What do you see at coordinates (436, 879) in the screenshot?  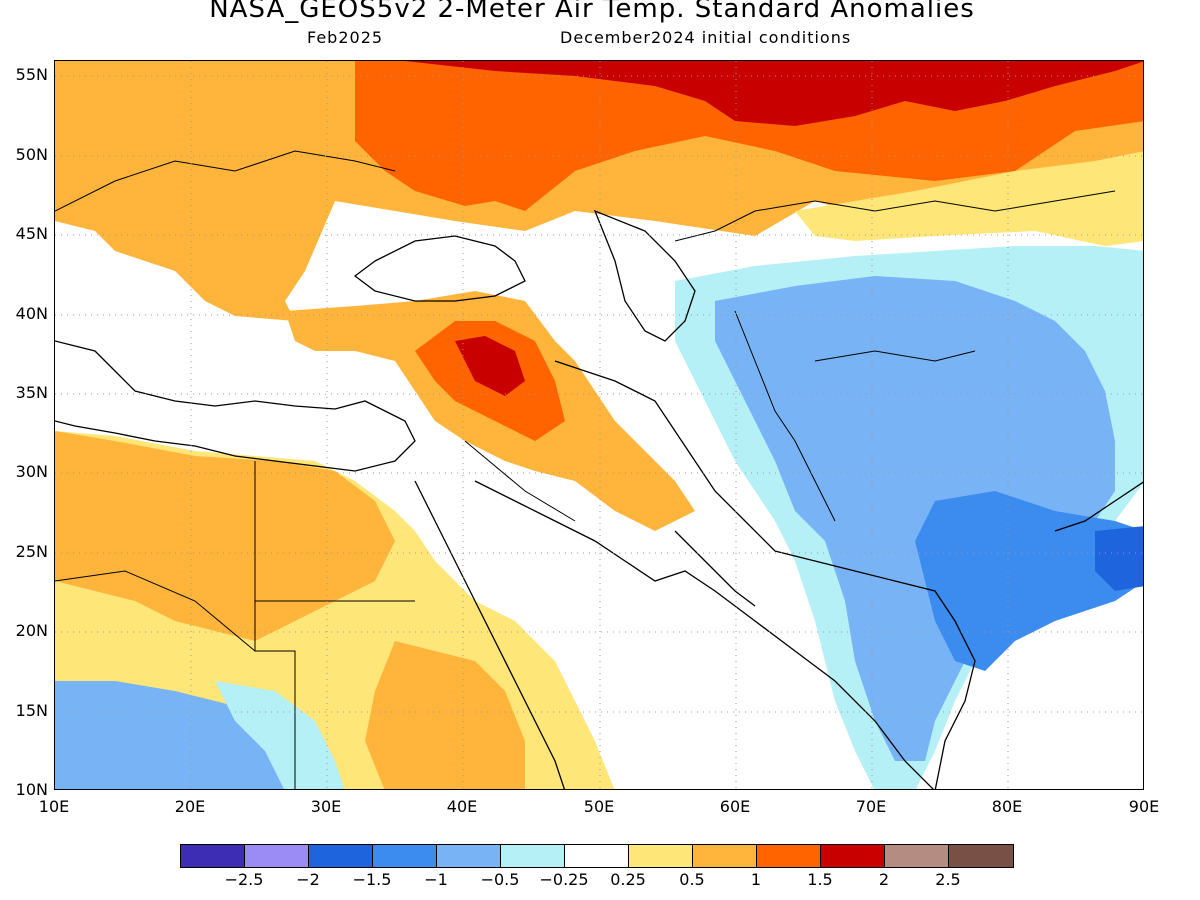 I see `colorbar-tick-label: −1` at bounding box center [436, 879].